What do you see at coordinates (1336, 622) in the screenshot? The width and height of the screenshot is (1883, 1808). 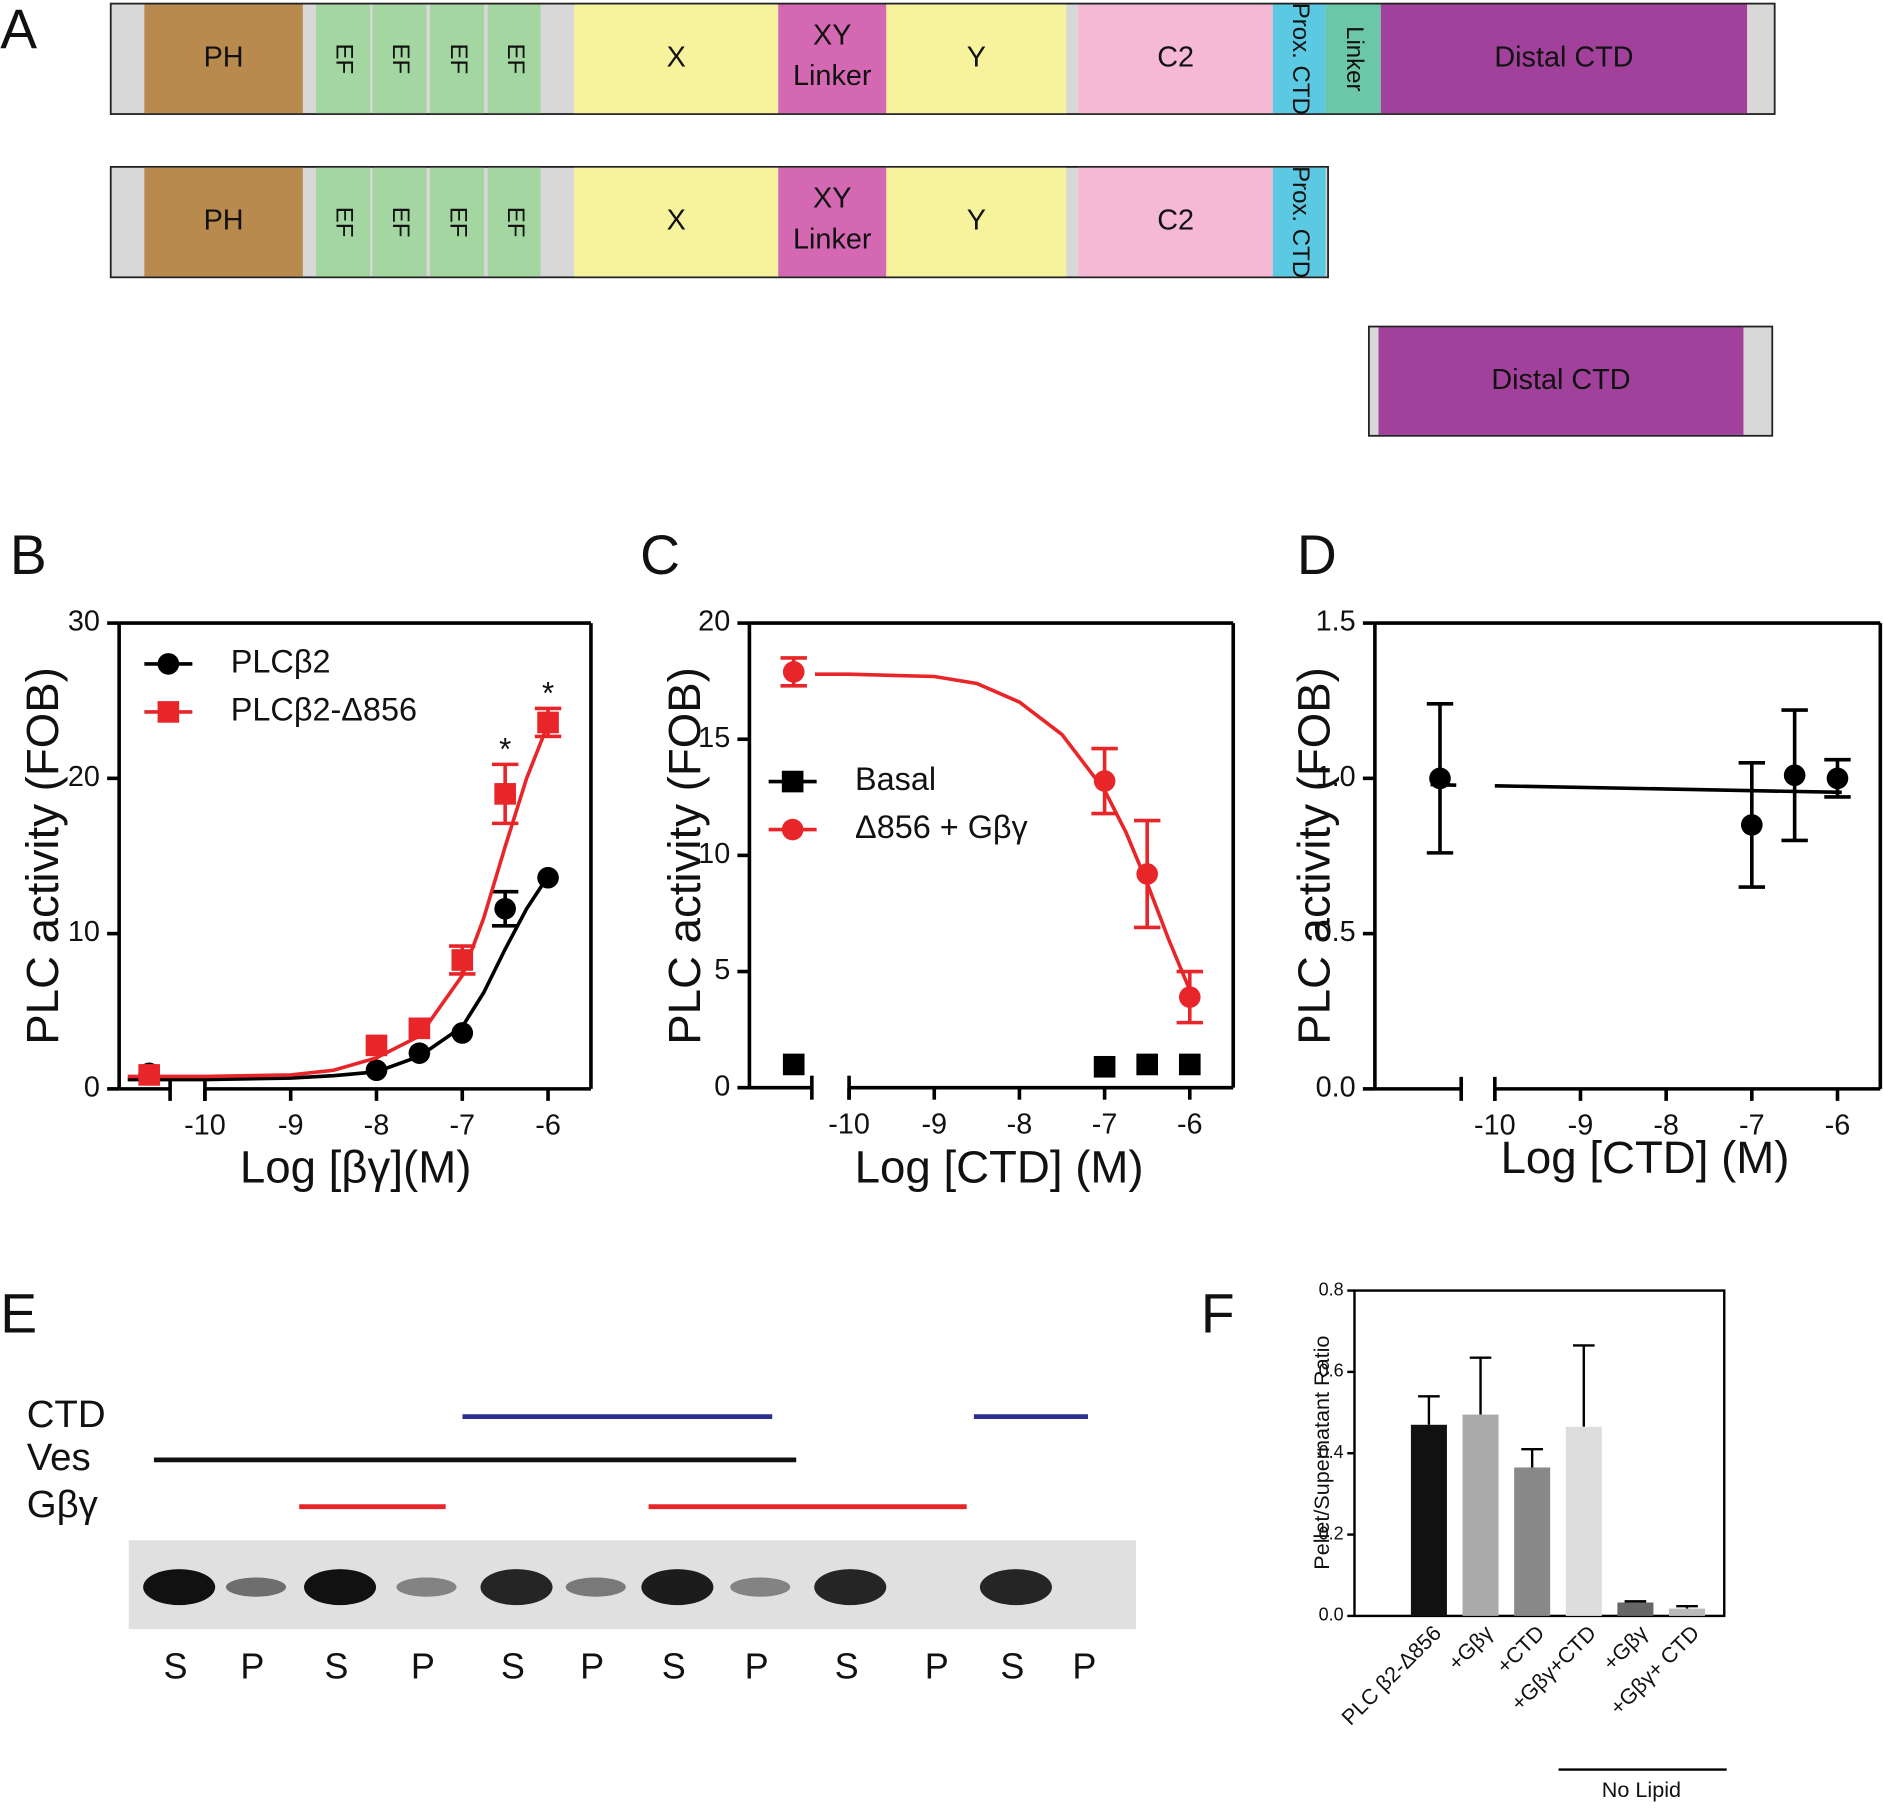 I see `y-tick-label: 1.5` at bounding box center [1336, 622].